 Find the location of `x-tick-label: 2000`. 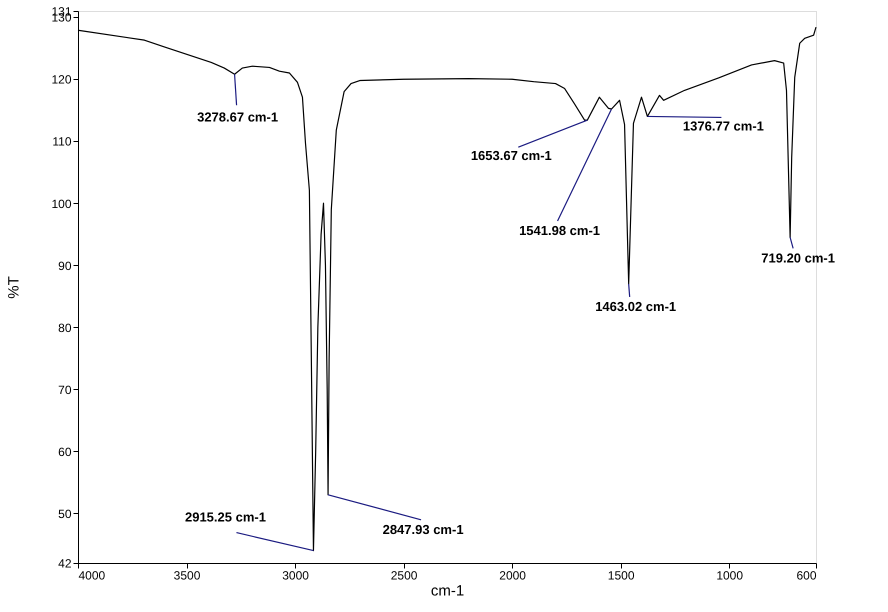

x-tick-label: 2000 is located at coordinates (512, 575).